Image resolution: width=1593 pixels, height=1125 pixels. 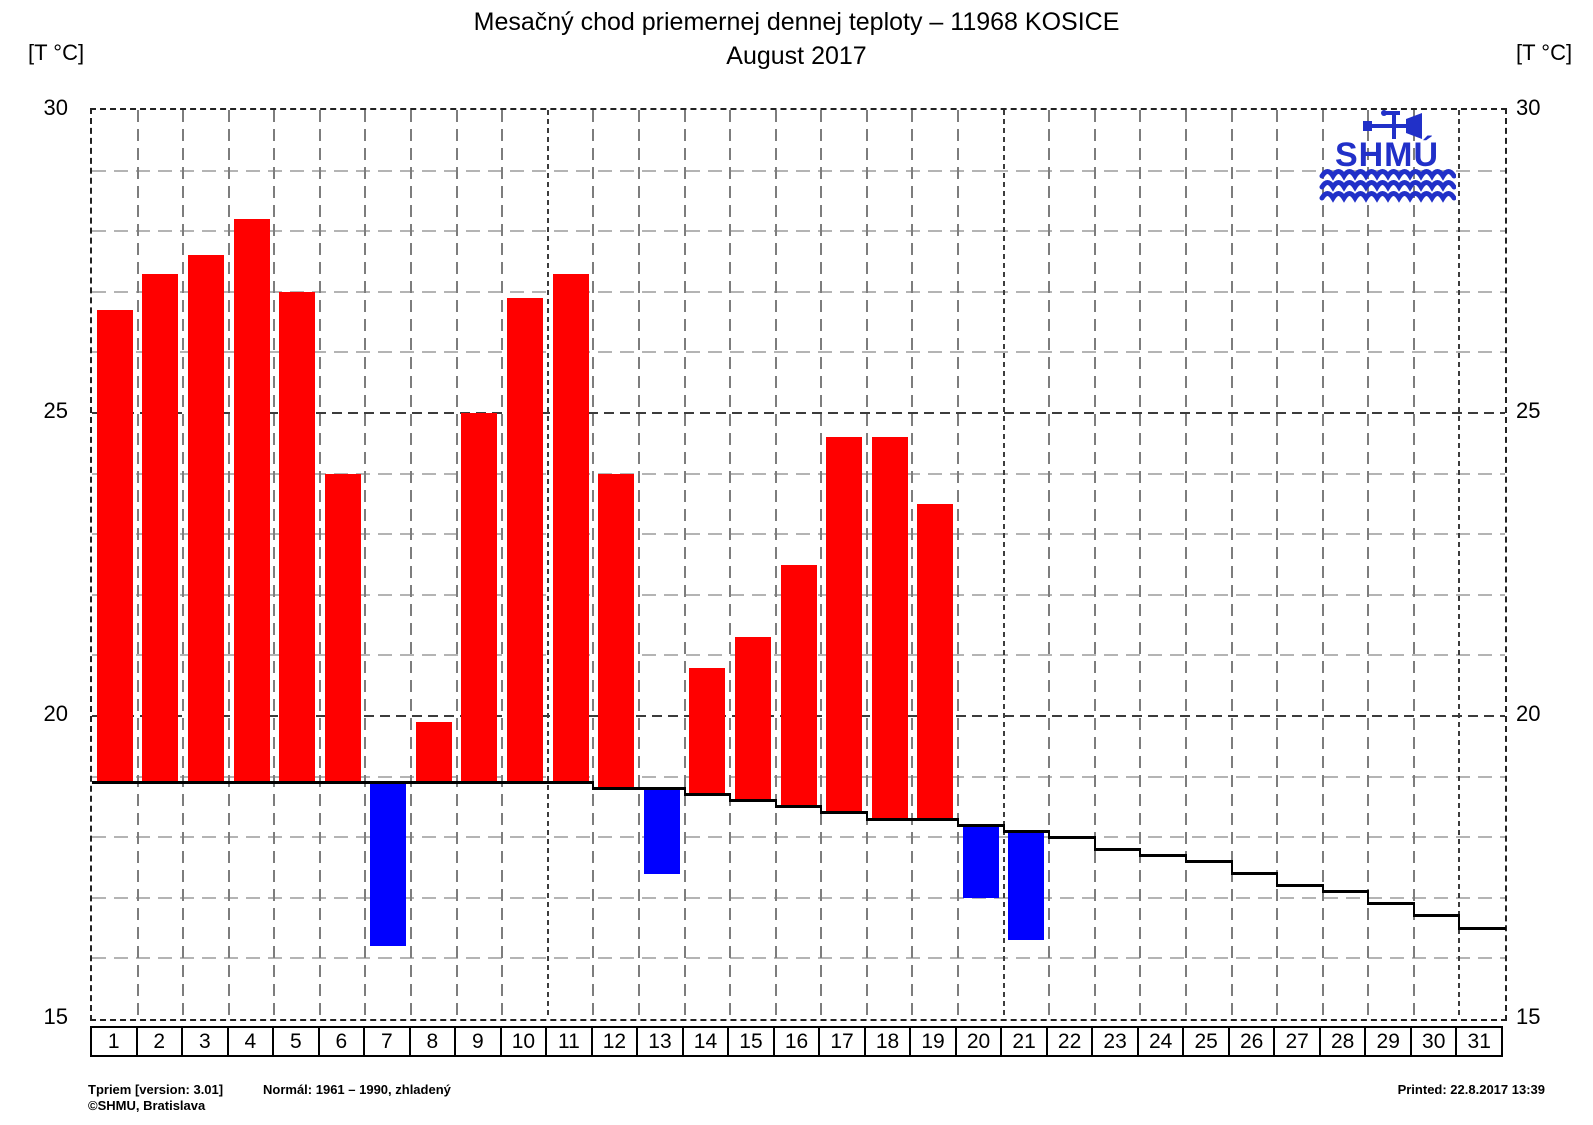 I want to click on gridline-v-day3, so click(x=228, y=564).